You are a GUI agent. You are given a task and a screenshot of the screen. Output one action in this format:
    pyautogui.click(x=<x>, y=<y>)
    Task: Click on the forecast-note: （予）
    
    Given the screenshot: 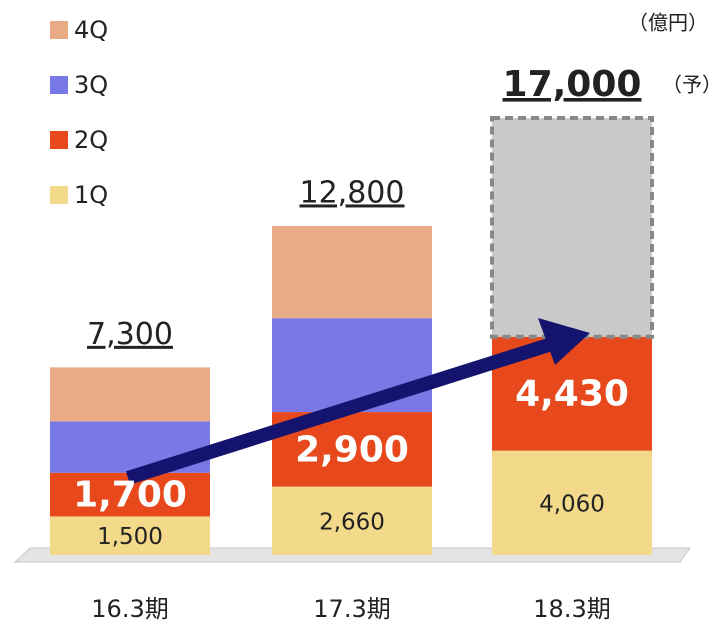 What is the action you would take?
    pyautogui.click(x=691, y=85)
    